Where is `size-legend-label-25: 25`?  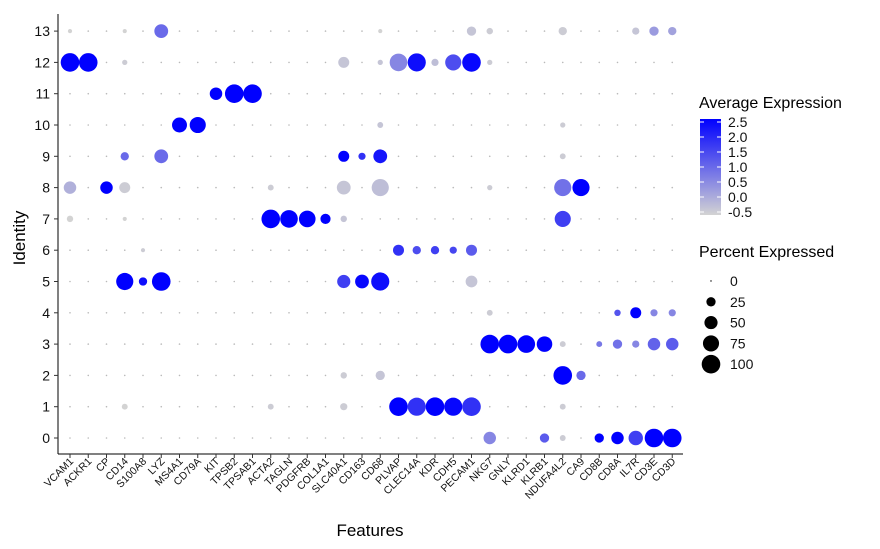
size-legend-label-25: 25 is located at coordinates (738, 302).